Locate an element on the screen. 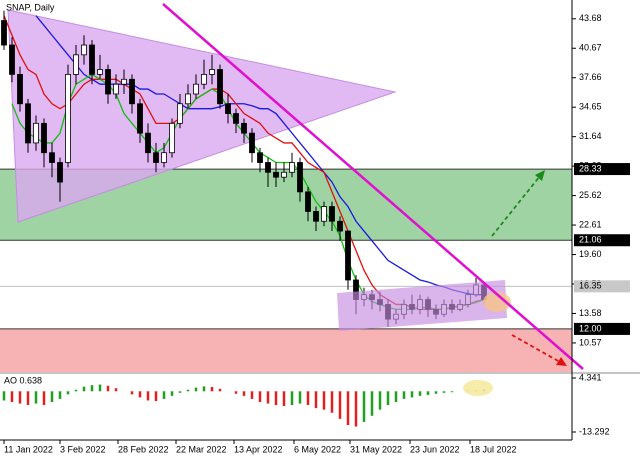  level-label: 28.33 is located at coordinates (590, 168).